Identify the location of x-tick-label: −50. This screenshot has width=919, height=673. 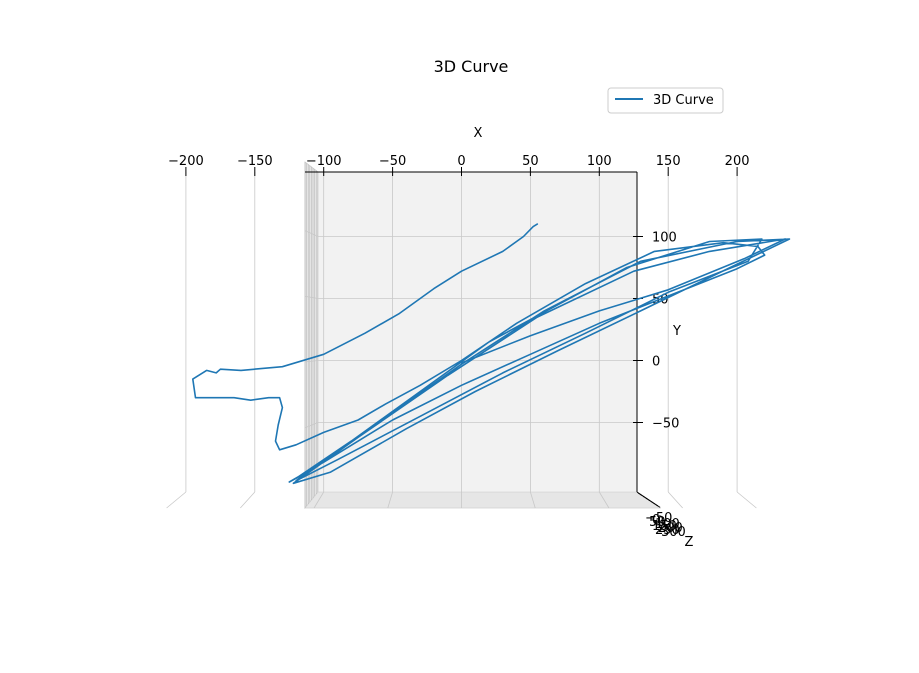
(392, 161).